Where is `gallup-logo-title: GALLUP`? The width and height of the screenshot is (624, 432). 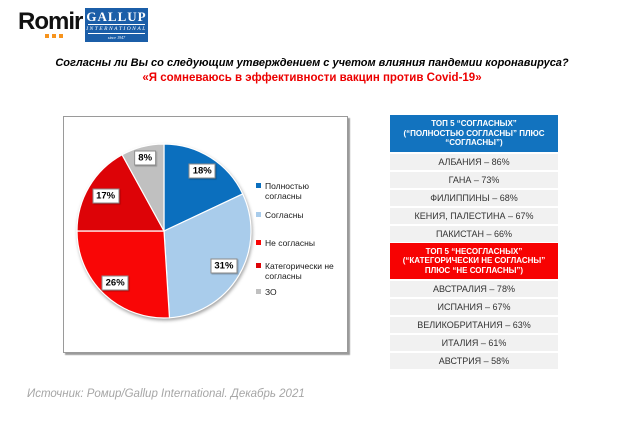
gallup-logo-title: GALLUP is located at coordinates (116, 16).